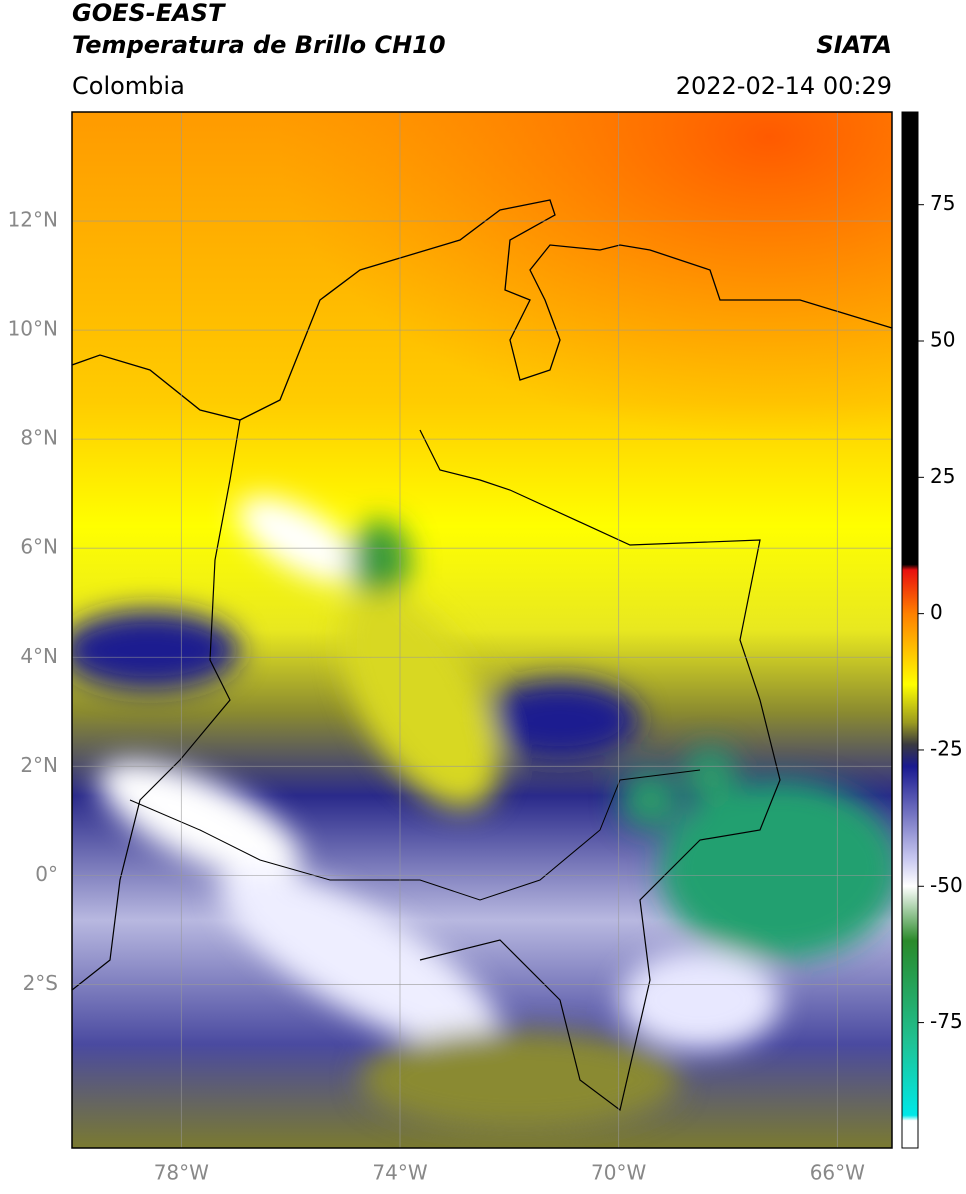 The width and height of the screenshot is (966, 1194). Describe the element at coordinates (784, 86) in the screenshot. I see `timestamp: 2022-02-14 00:29` at that location.